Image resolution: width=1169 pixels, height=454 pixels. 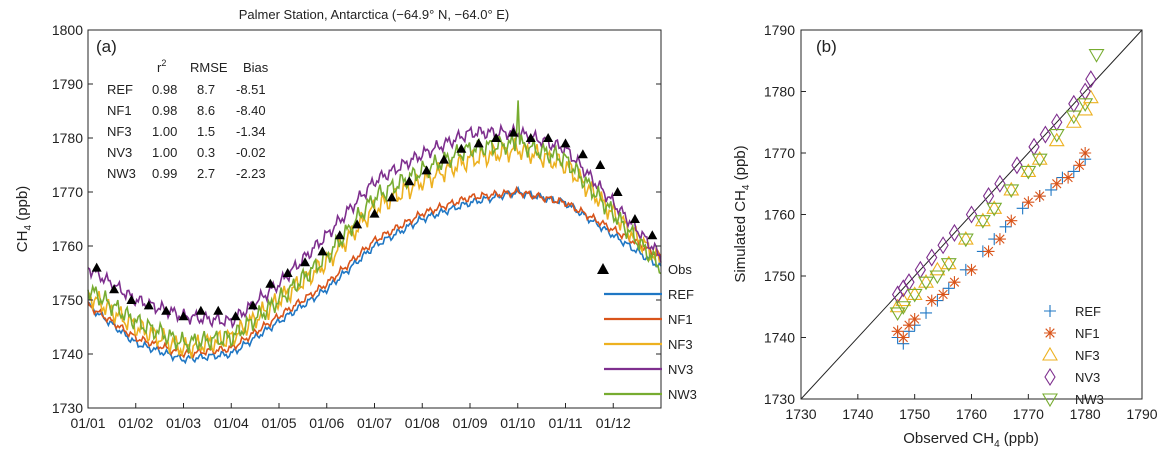 What do you see at coordinates (206, 152) in the screenshot?
I see `stats-cell: 0.3` at bounding box center [206, 152].